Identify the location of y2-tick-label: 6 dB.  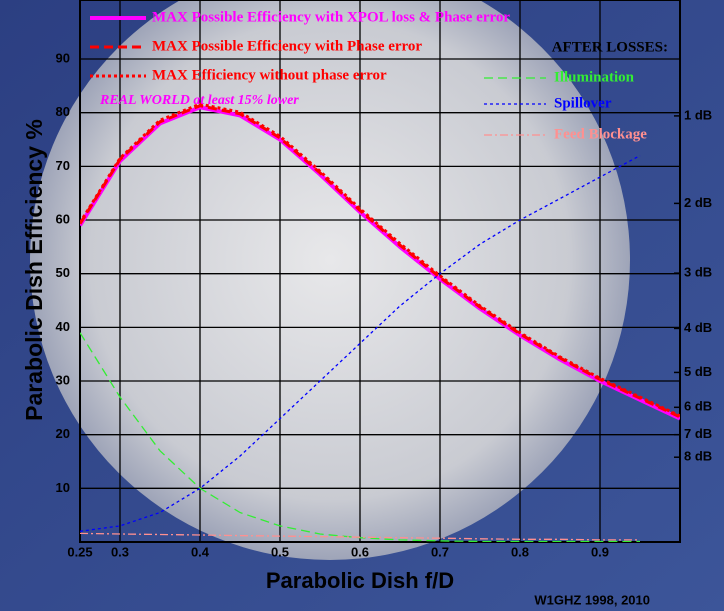
(698, 406).